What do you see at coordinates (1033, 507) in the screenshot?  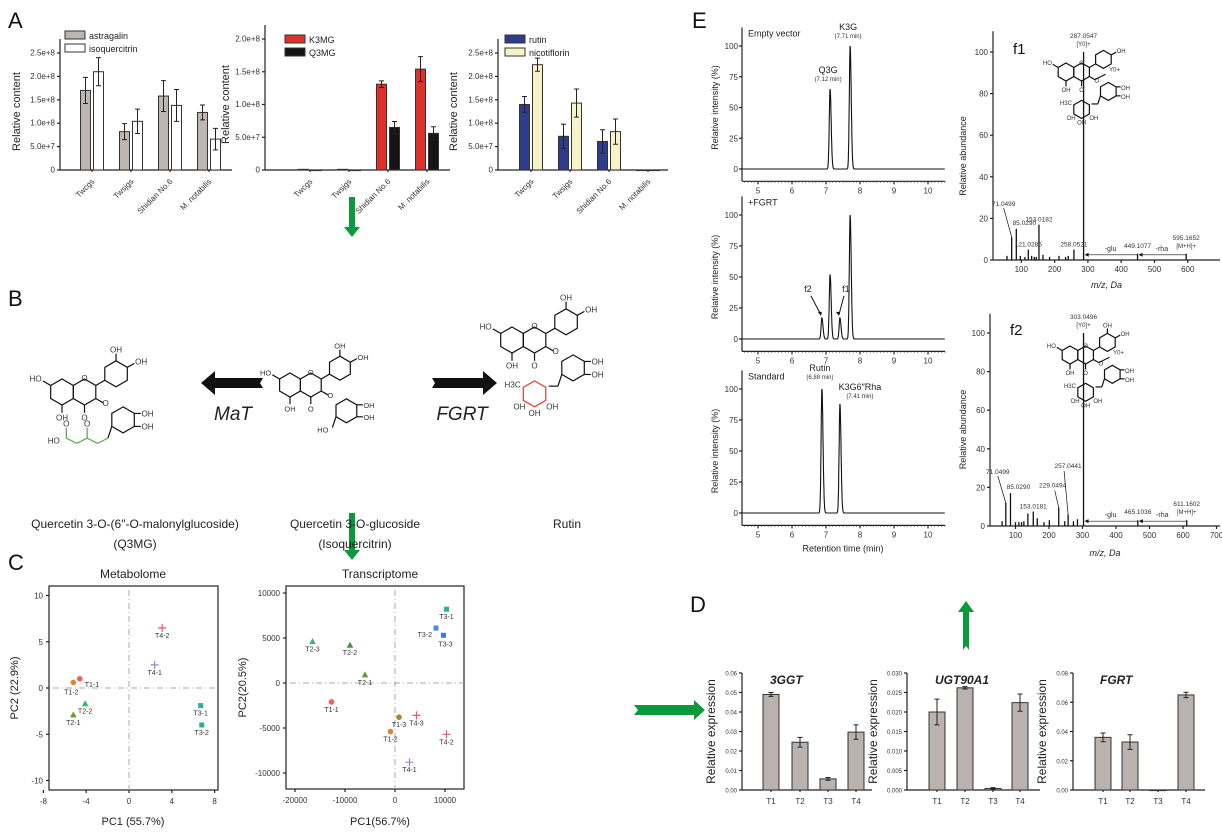 I see `peak-mz-label: 153.0181` at bounding box center [1033, 507].